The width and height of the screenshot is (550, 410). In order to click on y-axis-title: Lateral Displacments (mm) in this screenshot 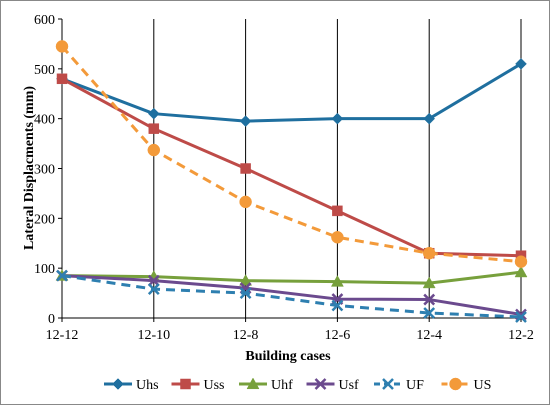, I will do `click(29, 168)`.